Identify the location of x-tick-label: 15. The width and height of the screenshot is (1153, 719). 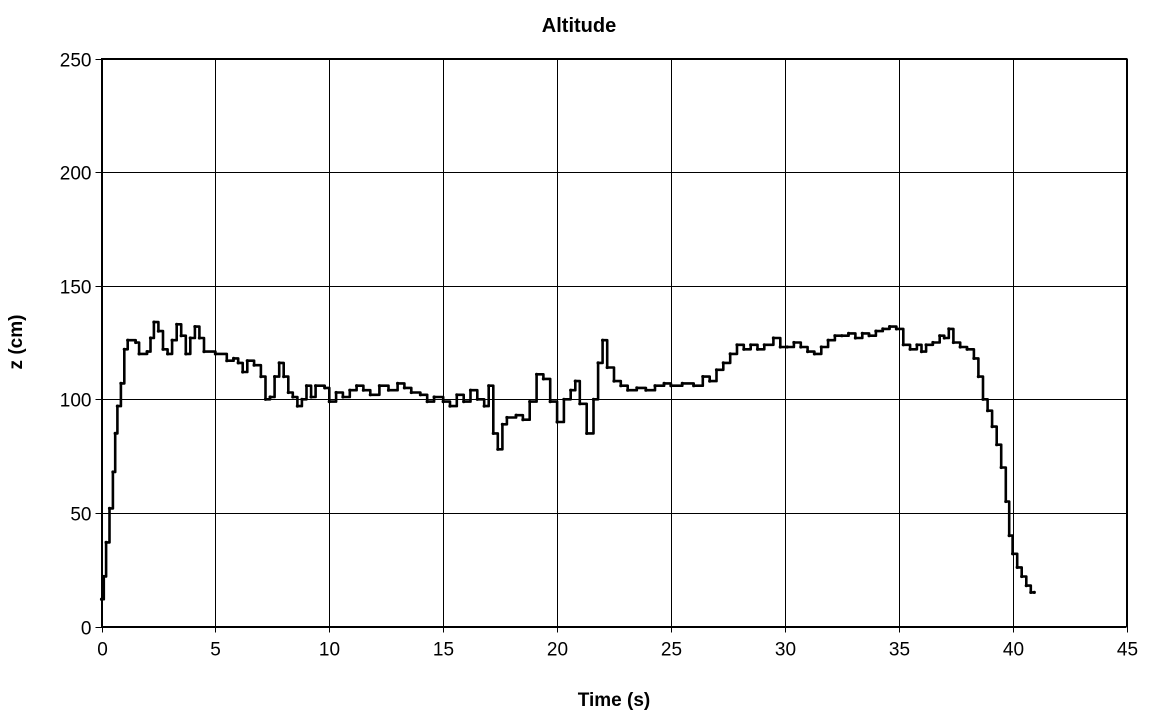
(443, 650).